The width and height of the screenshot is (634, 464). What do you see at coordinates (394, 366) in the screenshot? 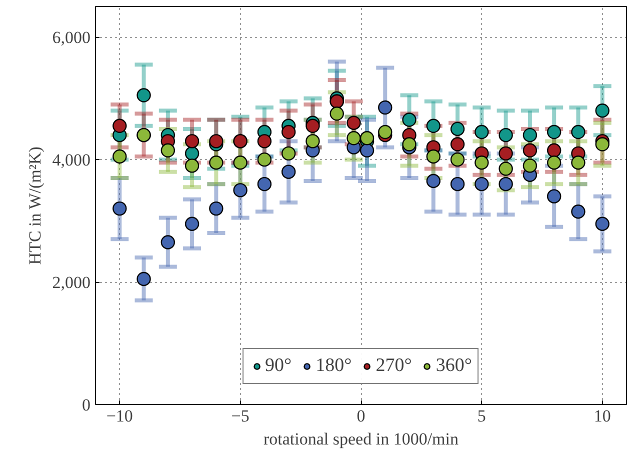
I see `legend-label: 270°` at bounding box center [394, 366].